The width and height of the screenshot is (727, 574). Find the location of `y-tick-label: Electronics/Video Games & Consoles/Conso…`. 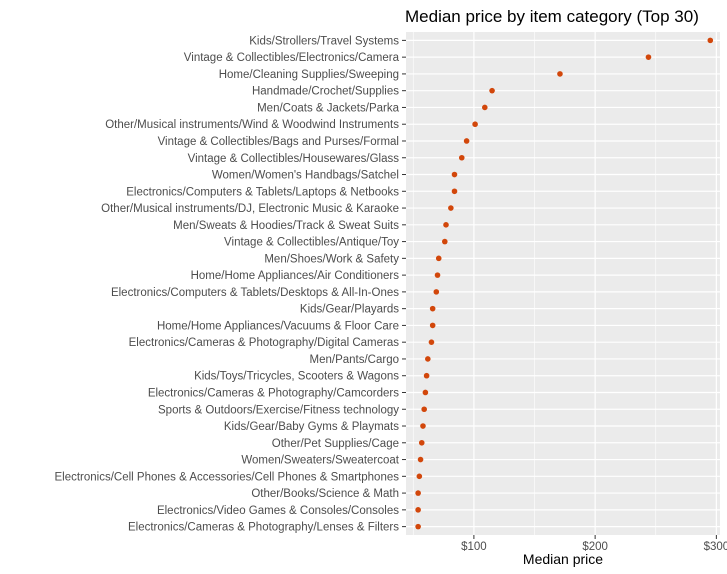

y-tick-label: Electronics/Video Games & Consoles/Conso… is located at coordinates (278, 511).